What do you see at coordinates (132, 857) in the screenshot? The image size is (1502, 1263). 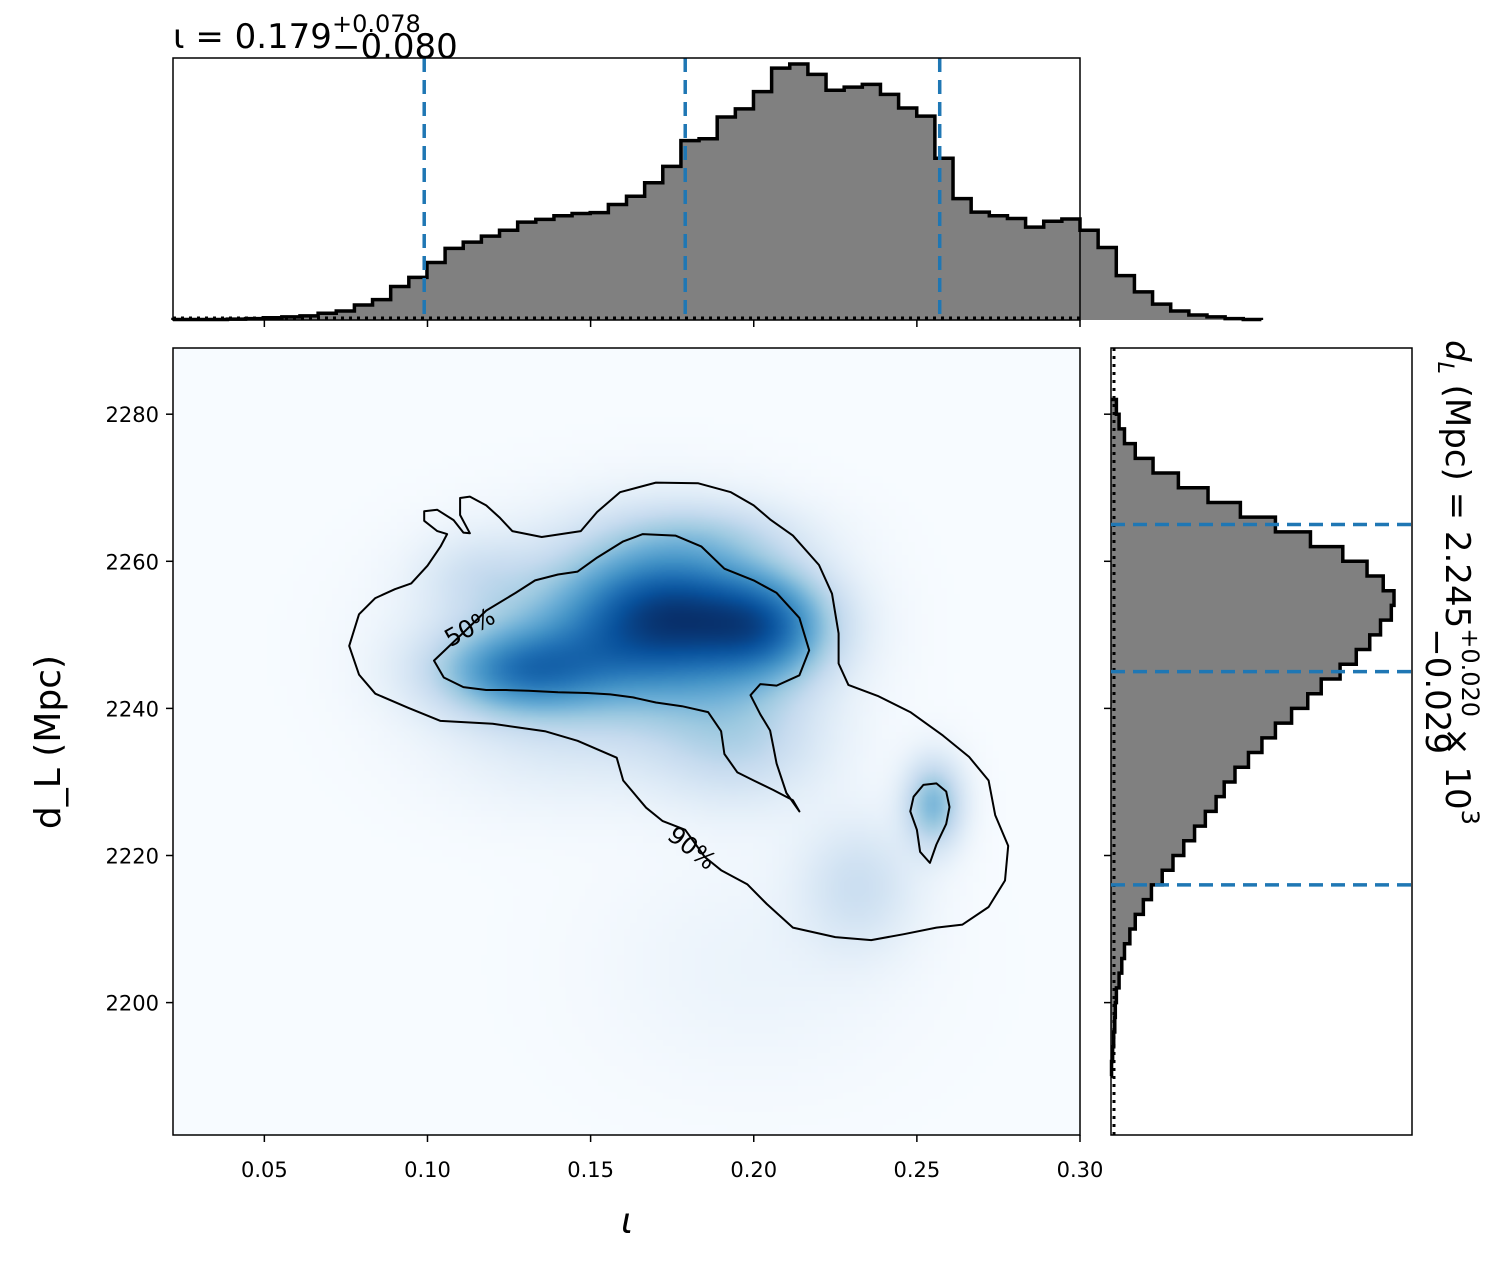 I see `y-tick-label: 2220` at bounding box center [132, 857].